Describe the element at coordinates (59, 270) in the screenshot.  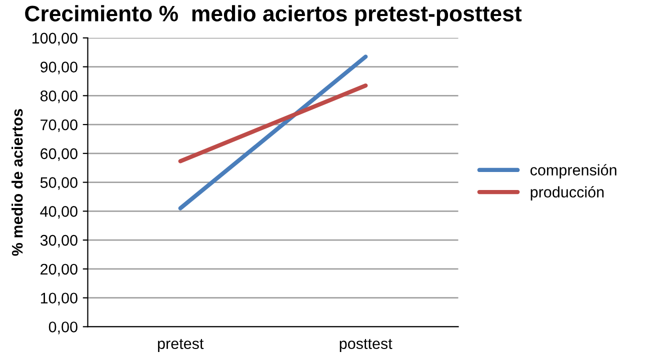
I see `y-tick-label: 20,00` at that location.